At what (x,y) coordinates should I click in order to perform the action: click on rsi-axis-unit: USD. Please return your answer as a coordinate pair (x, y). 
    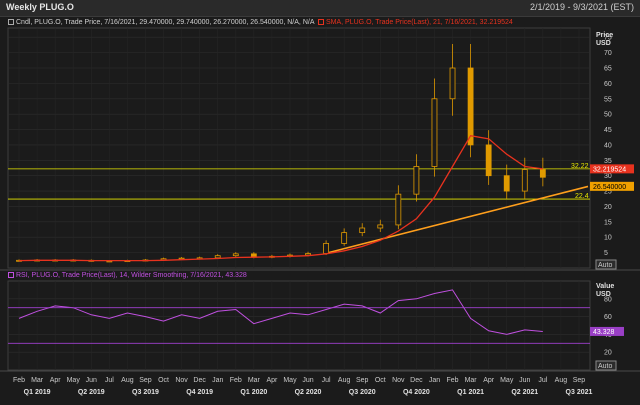
    Looking at the image, I should click on (603, 294).